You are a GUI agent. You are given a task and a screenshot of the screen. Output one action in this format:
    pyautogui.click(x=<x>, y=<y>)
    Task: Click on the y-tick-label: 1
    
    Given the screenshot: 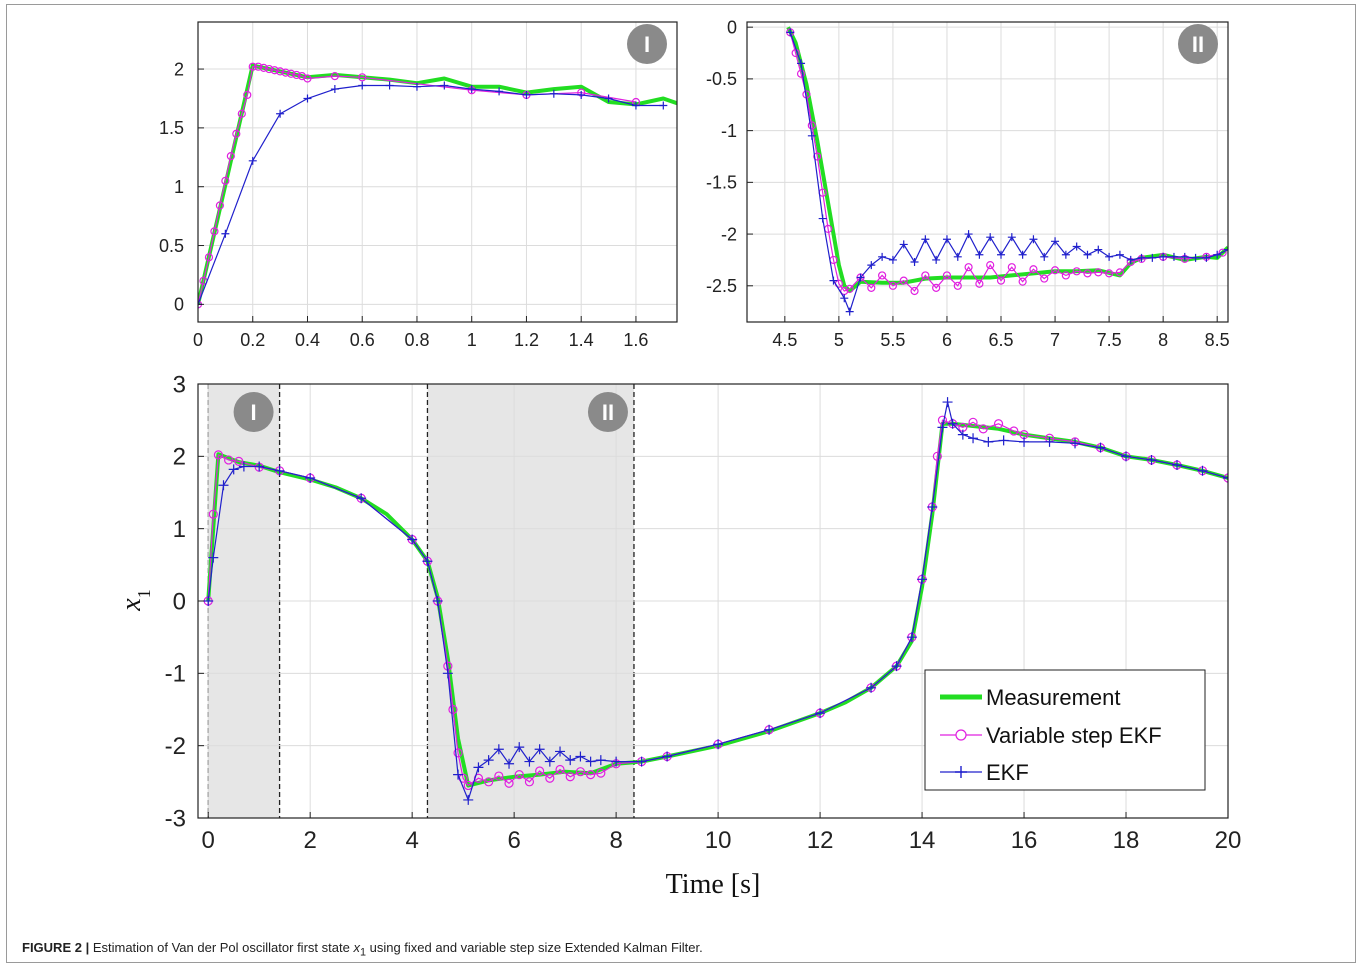 What is the action you would take?
    pyautogui.click(x=179, y=529)
    